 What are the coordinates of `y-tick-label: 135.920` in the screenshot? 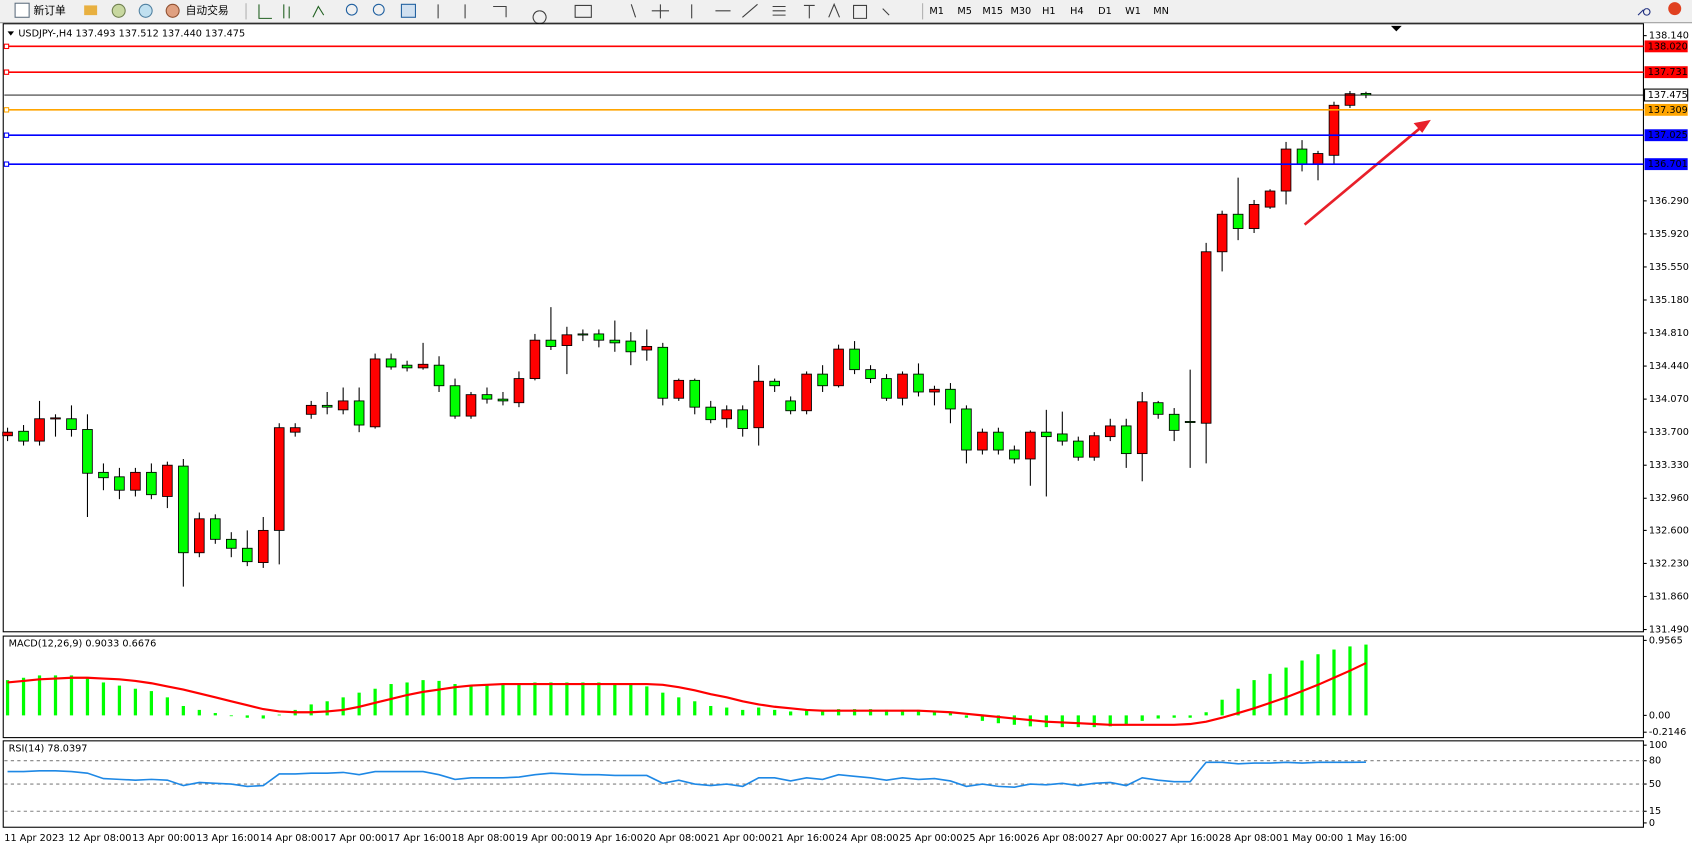 It's located at (1669, 234).